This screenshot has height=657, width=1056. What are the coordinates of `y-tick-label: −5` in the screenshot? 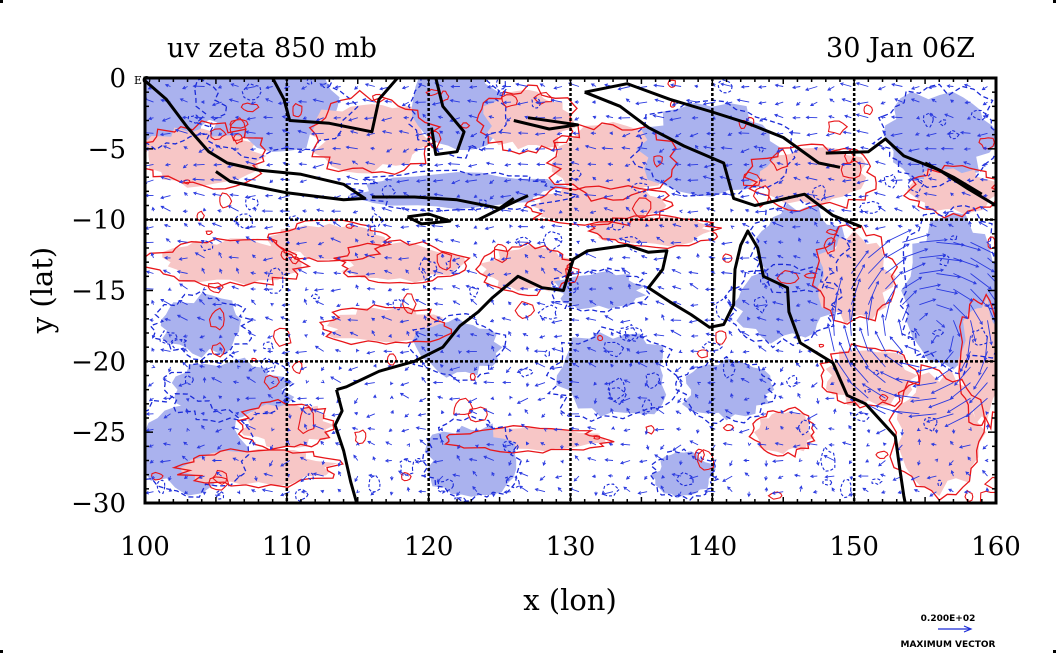 It's located at (107, 150).